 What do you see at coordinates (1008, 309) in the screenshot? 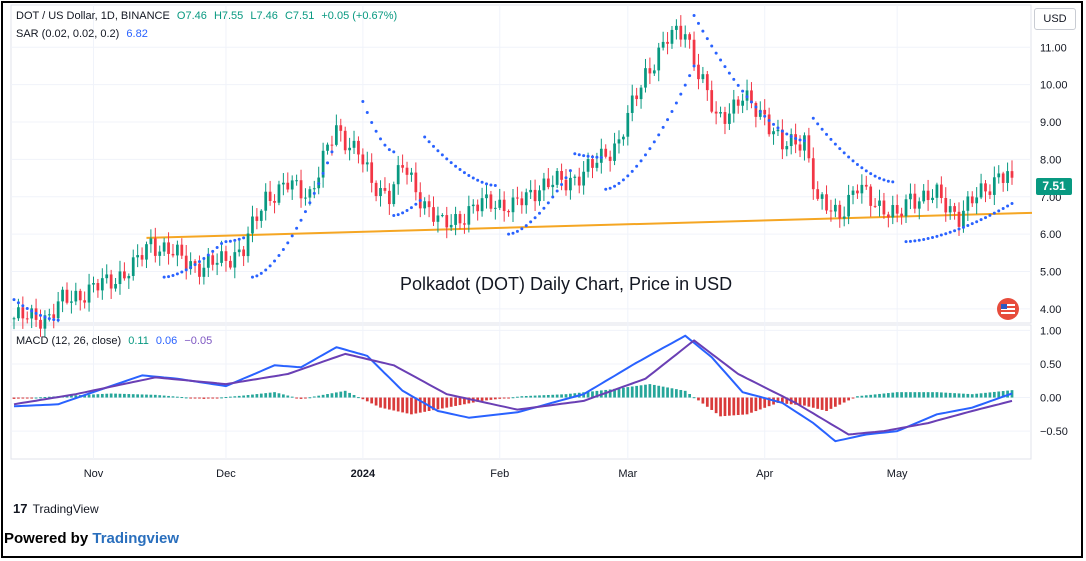
I see `us-flag-icon` at bounding box center [1008, 309].